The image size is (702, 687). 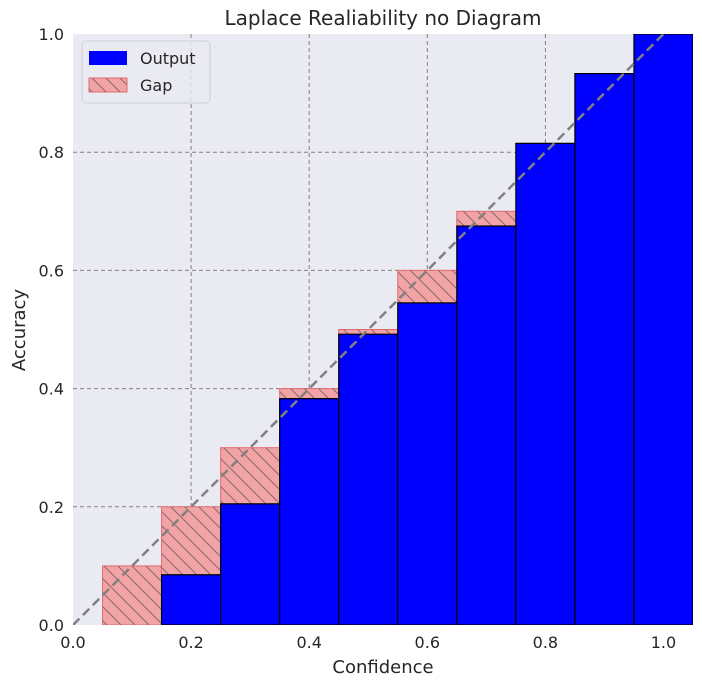 What do you see at coordinates (156, 85) in the screenshot?
I see `legend-label-gap: Gap` at bounding box center [156, 85].